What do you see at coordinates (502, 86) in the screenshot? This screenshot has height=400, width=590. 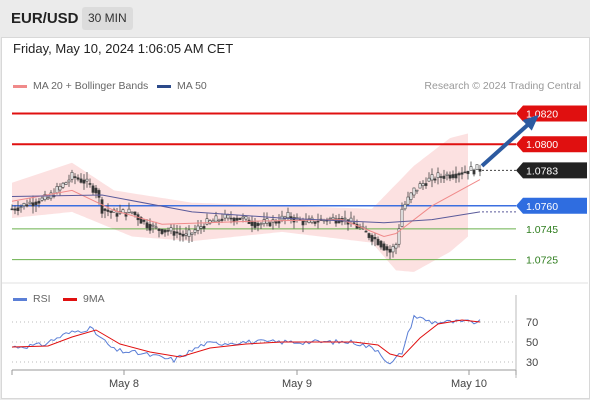 I see `research-credit: Research © 2024 Trading Central` at bounding box center [502, 86].